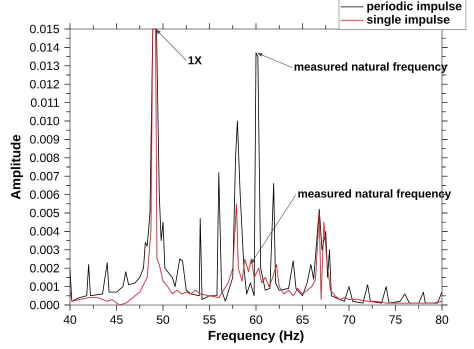 This screenshot has height=349, width=474. What do you see at coordinates (17, 167) in the screenshot?
I see `y-axis-title: Amplitude` at bounding box center [17, 167].